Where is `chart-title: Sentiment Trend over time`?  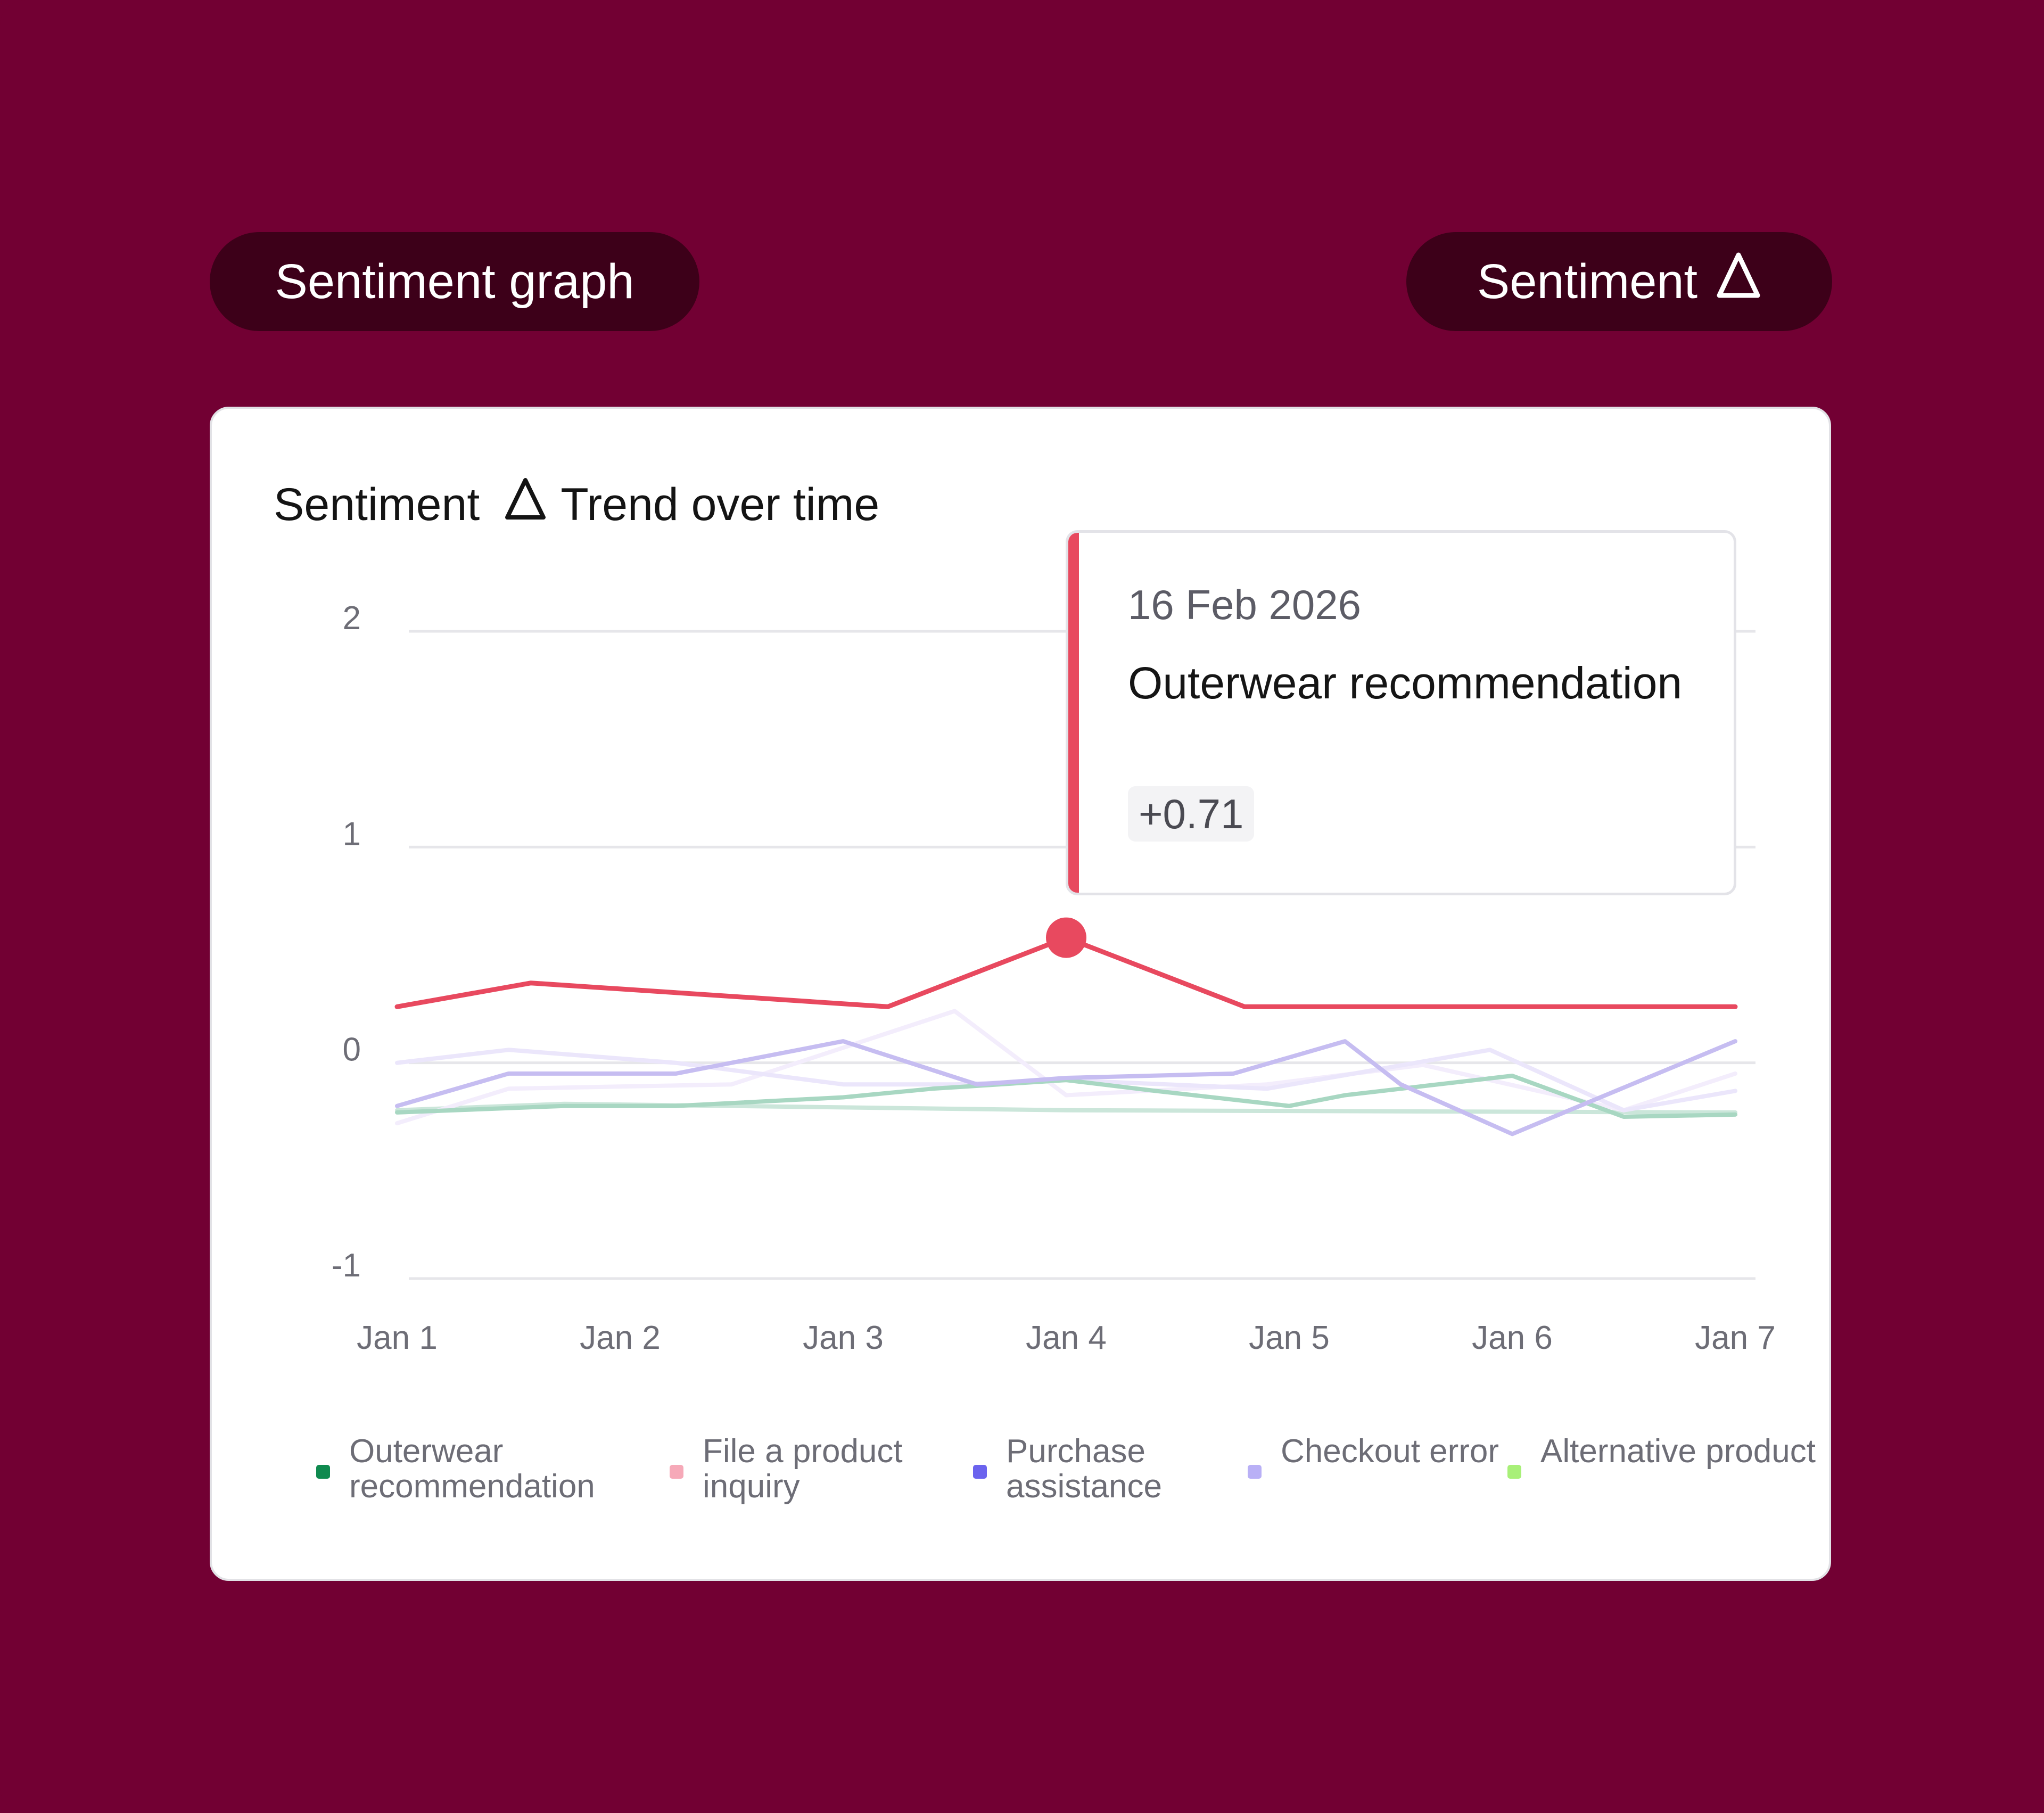
chart-title: Sentiment Trend over time is located at coordinates (576, 505).